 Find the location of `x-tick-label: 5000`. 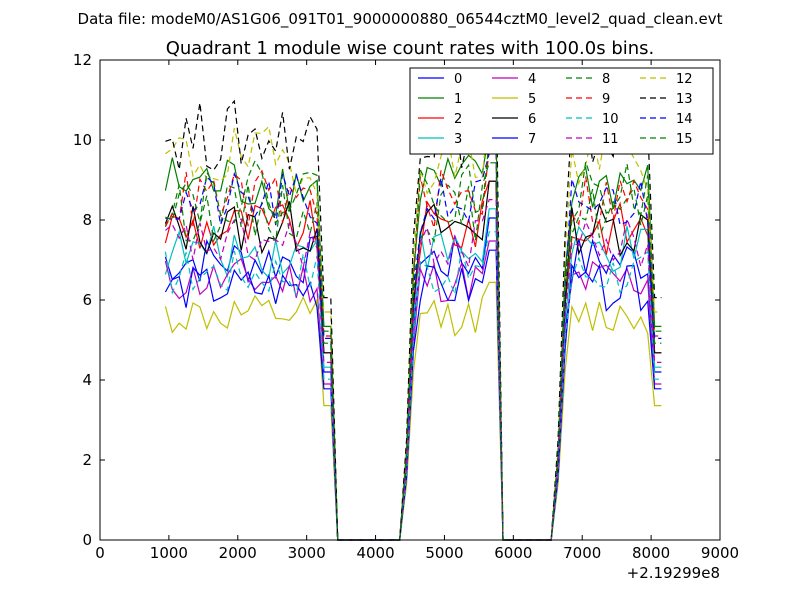

x-tick-label: 5000 is located at coordinates (444, 553).